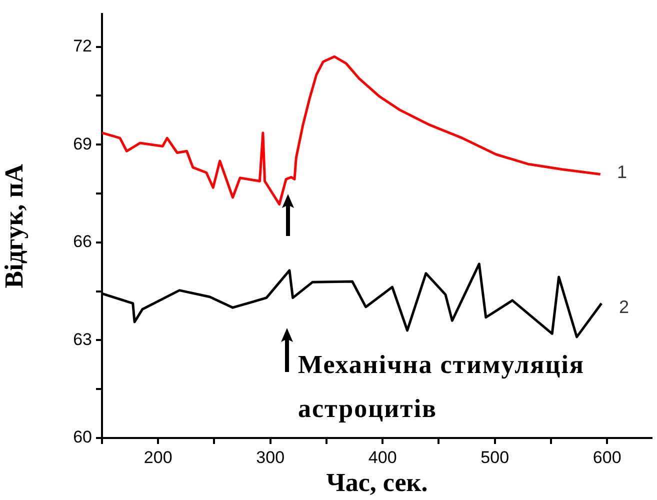  Describe the element at coordinates (622, 172) in the screenshot. I see `annotation: 1` at that location.